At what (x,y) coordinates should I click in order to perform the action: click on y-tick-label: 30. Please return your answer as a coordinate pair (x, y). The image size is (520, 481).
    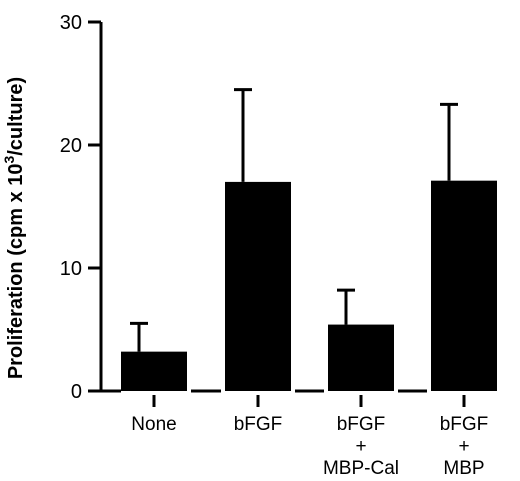
    Looking at the image, I should click on (71, 23).